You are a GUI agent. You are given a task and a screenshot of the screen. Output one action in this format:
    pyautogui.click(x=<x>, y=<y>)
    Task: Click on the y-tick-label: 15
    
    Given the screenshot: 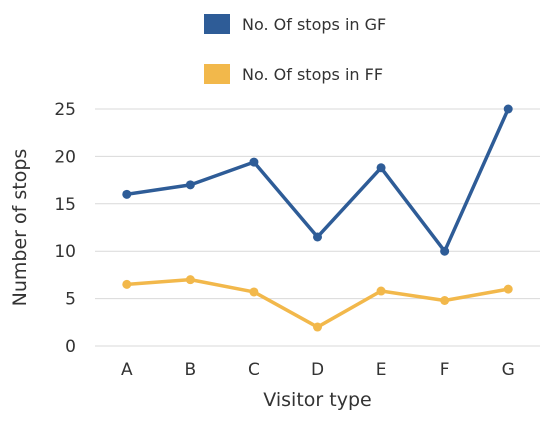 What is the action you would take?
    pyautogui.click(x=65, y=205)
    